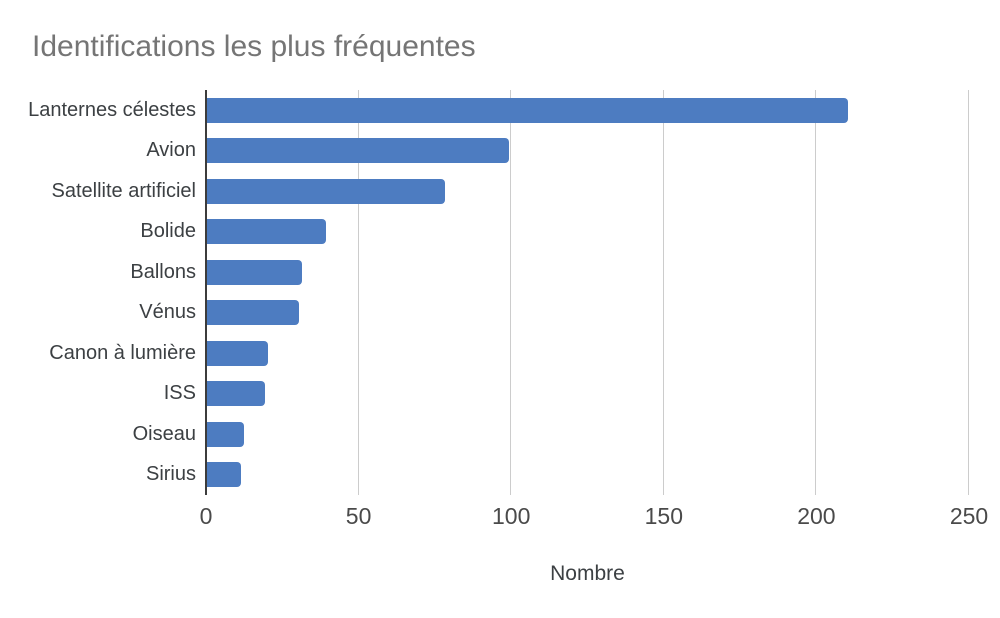 This screenshot has width=1000, height=618. I want to click on bar-bolide, so click(266, 232).